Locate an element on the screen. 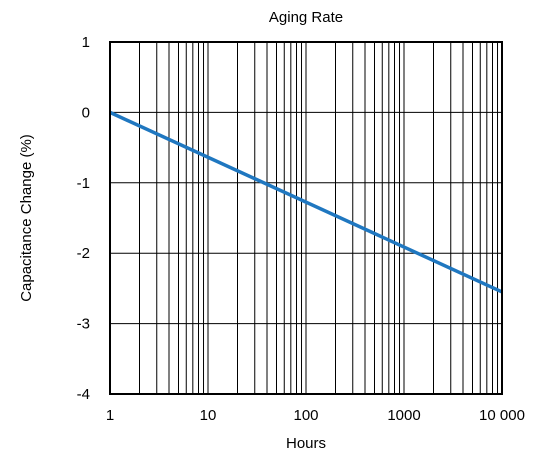 This screenshot has width=538, height=458. y-tick-label: -3 is located at coordinates (83, 324).